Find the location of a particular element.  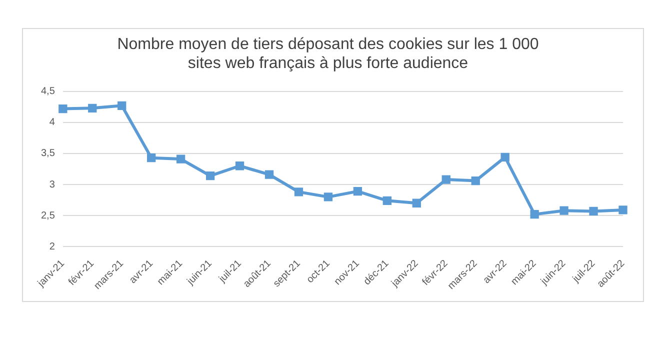

y-tick-label: 4 is located at coordinates (52, 122).